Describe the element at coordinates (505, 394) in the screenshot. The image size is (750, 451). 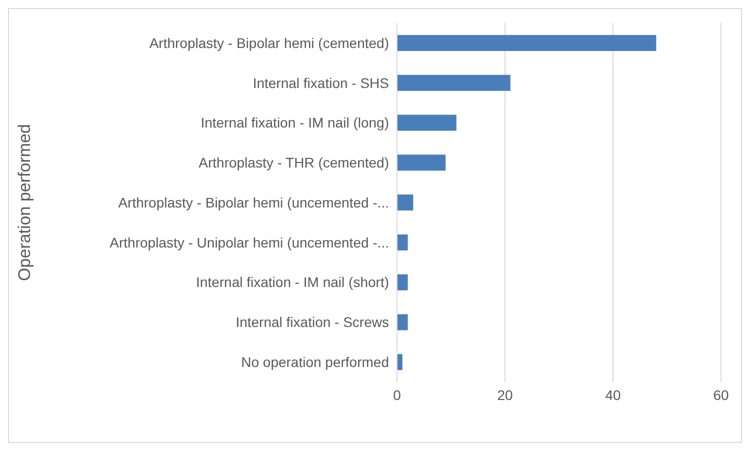
I see `x-tick-label: 20` at that location.